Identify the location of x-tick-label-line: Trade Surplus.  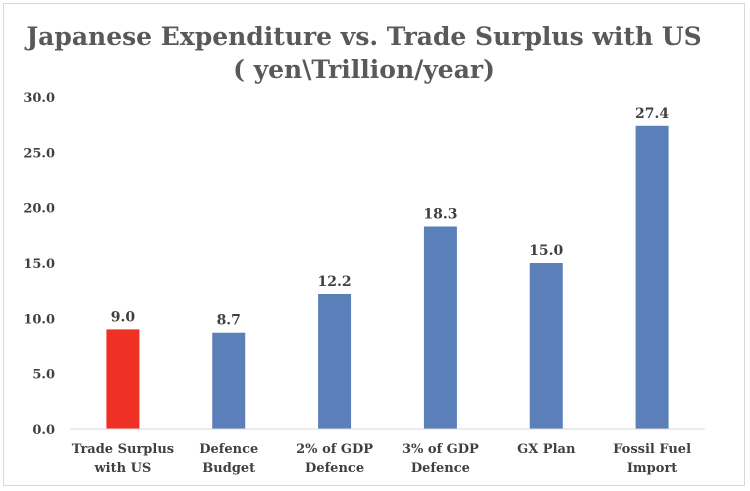
(123, 449).